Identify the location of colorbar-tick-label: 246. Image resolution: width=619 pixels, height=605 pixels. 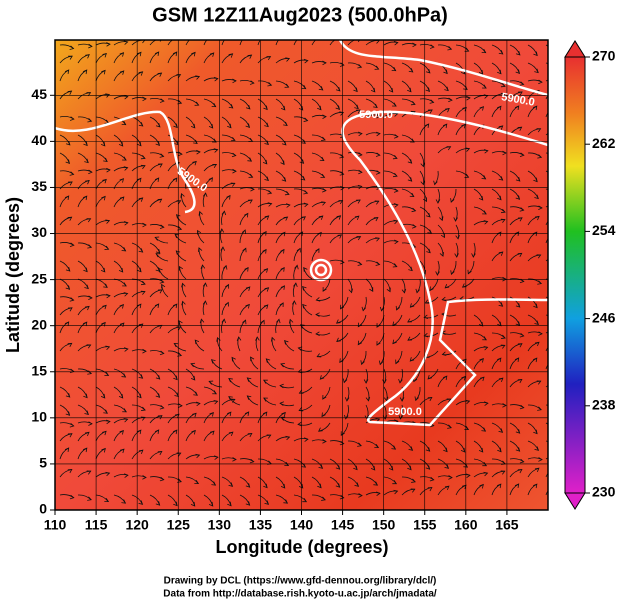
(604, 317).